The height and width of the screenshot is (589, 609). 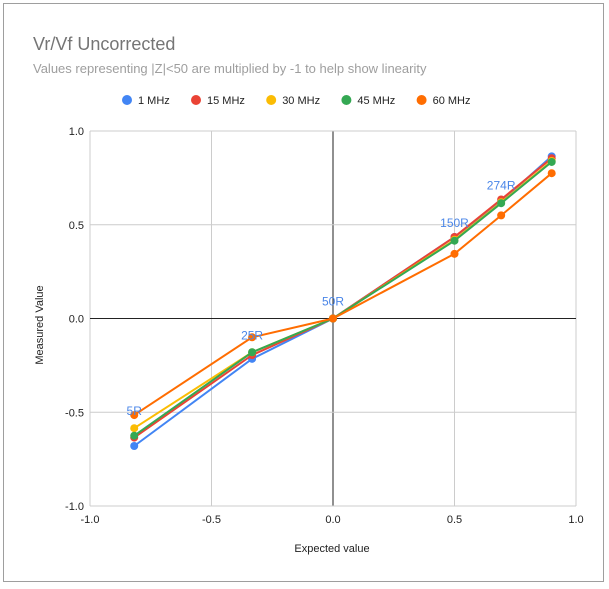 I want to click on y-tick-label: 1.0, so click(x=76, y=132).